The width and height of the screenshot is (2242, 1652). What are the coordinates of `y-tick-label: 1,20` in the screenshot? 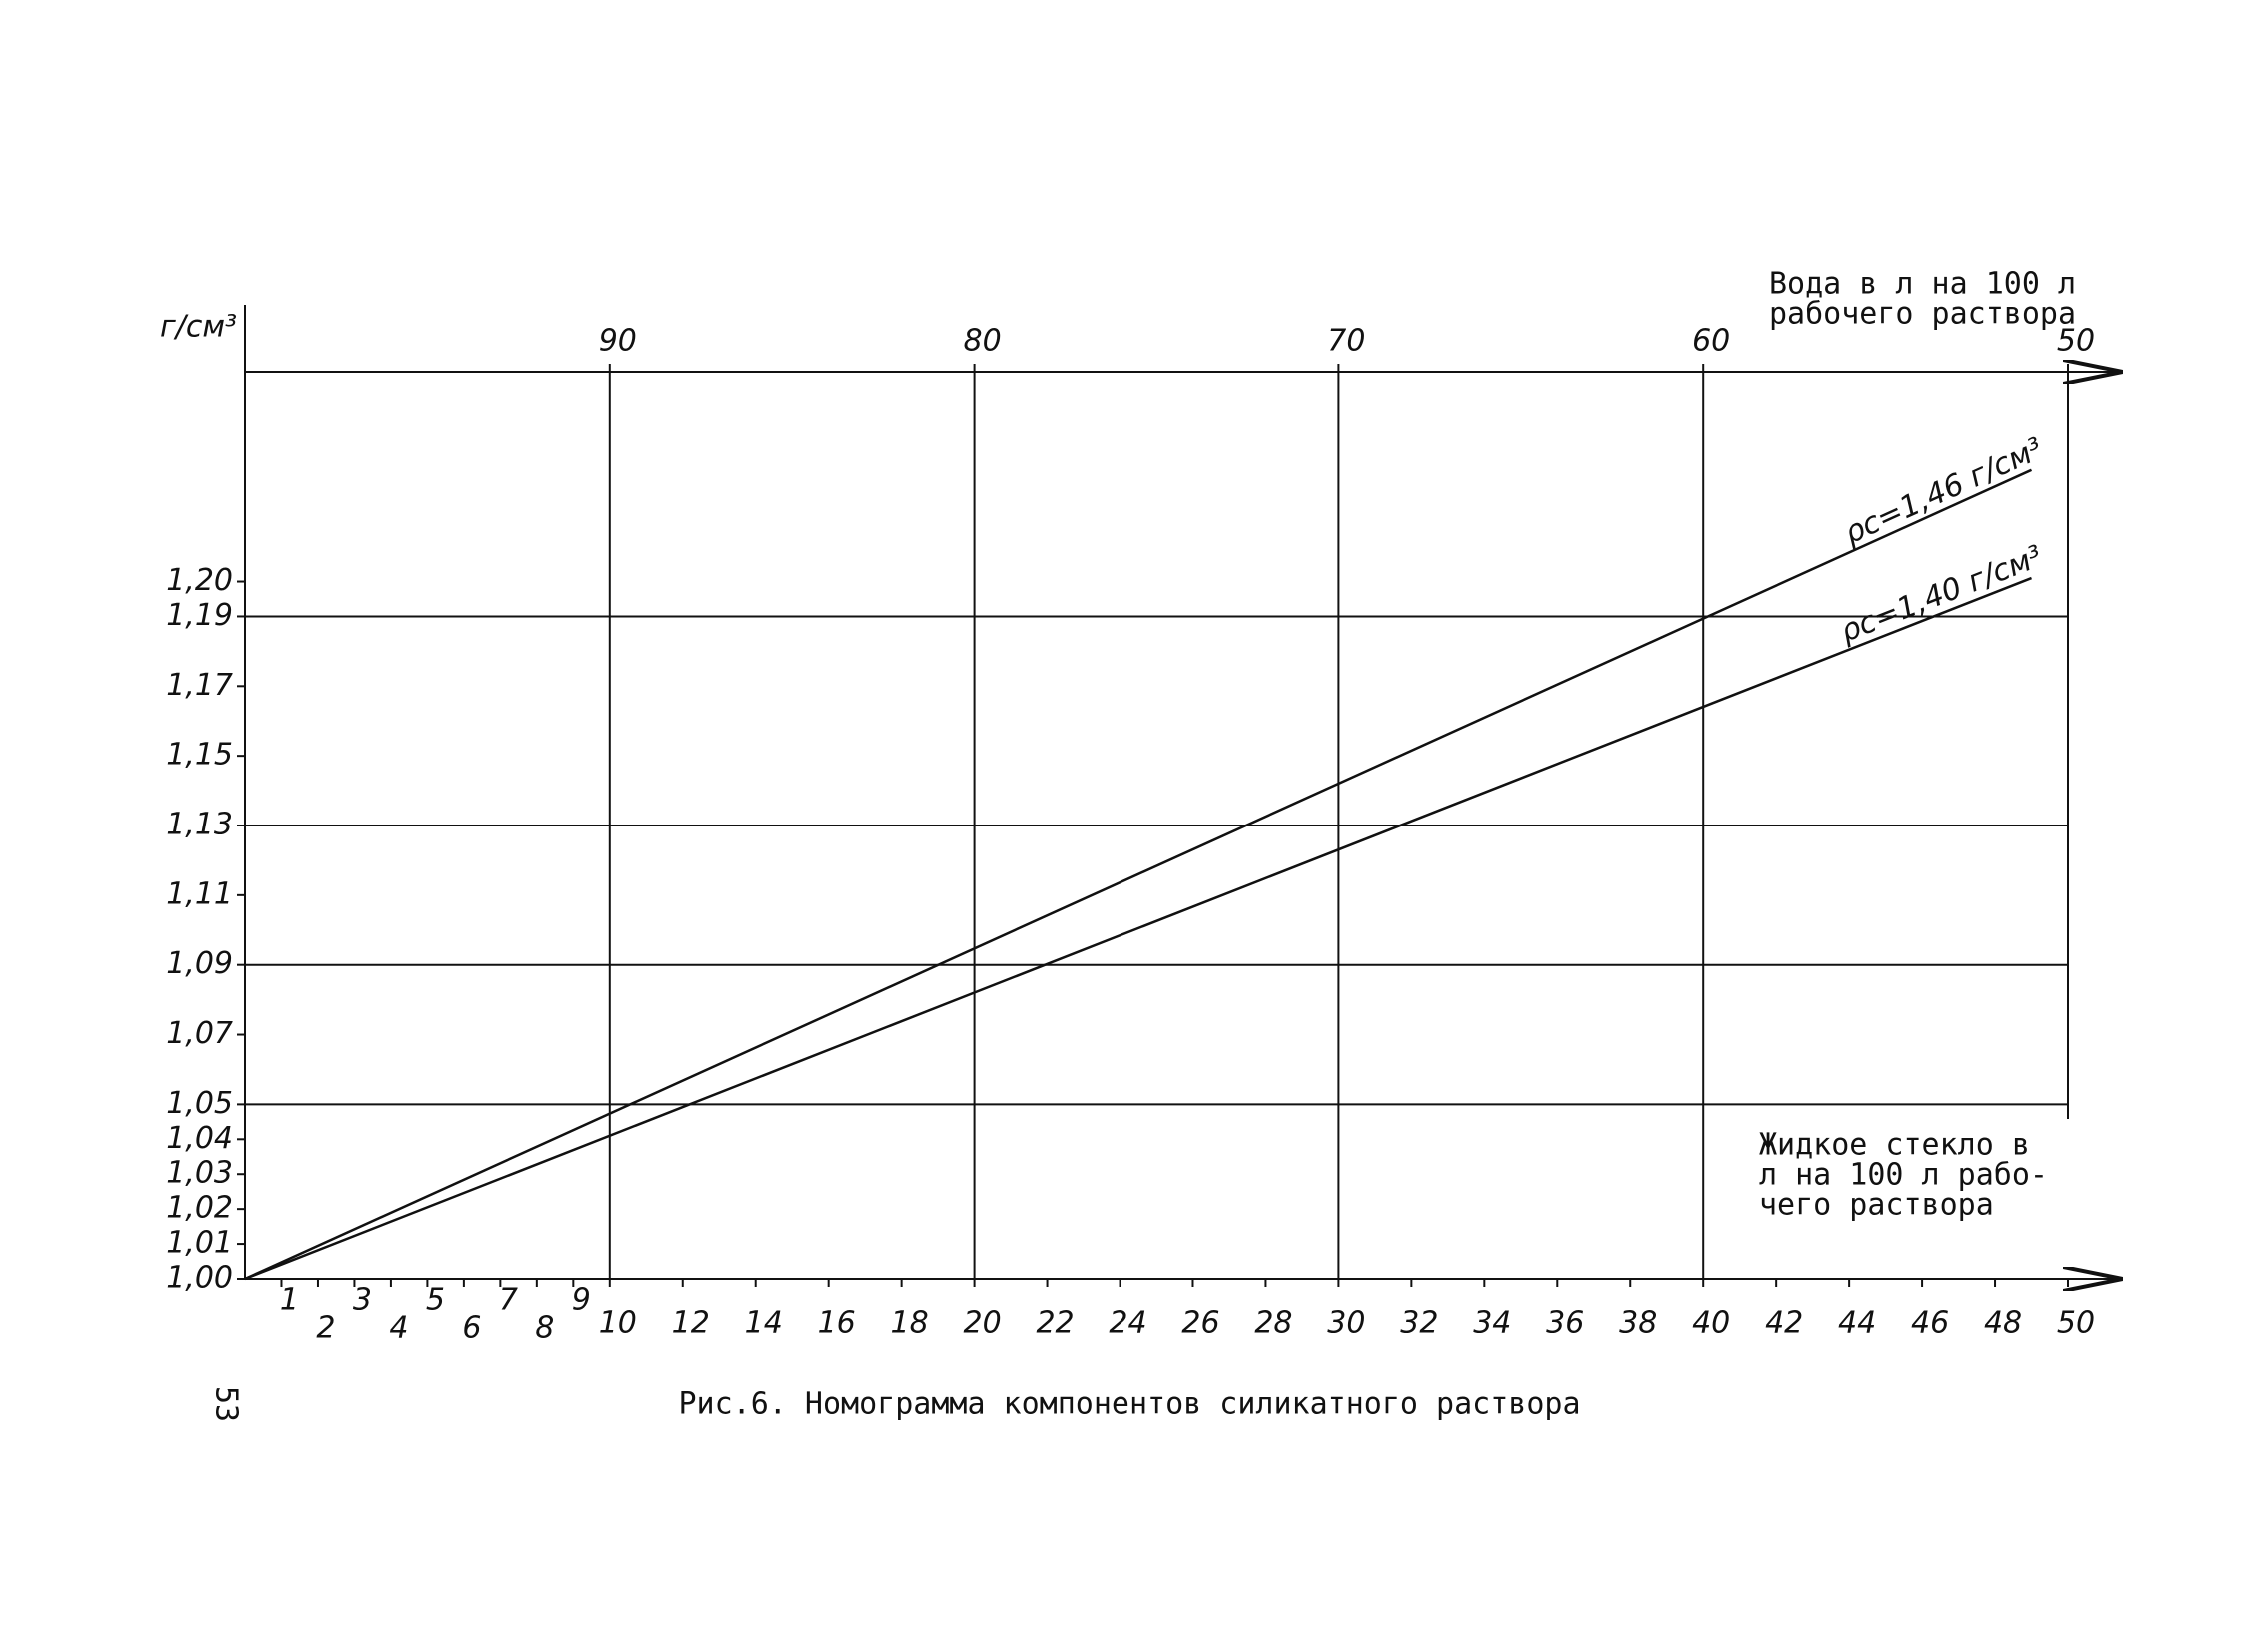 It's located at (199, 580).